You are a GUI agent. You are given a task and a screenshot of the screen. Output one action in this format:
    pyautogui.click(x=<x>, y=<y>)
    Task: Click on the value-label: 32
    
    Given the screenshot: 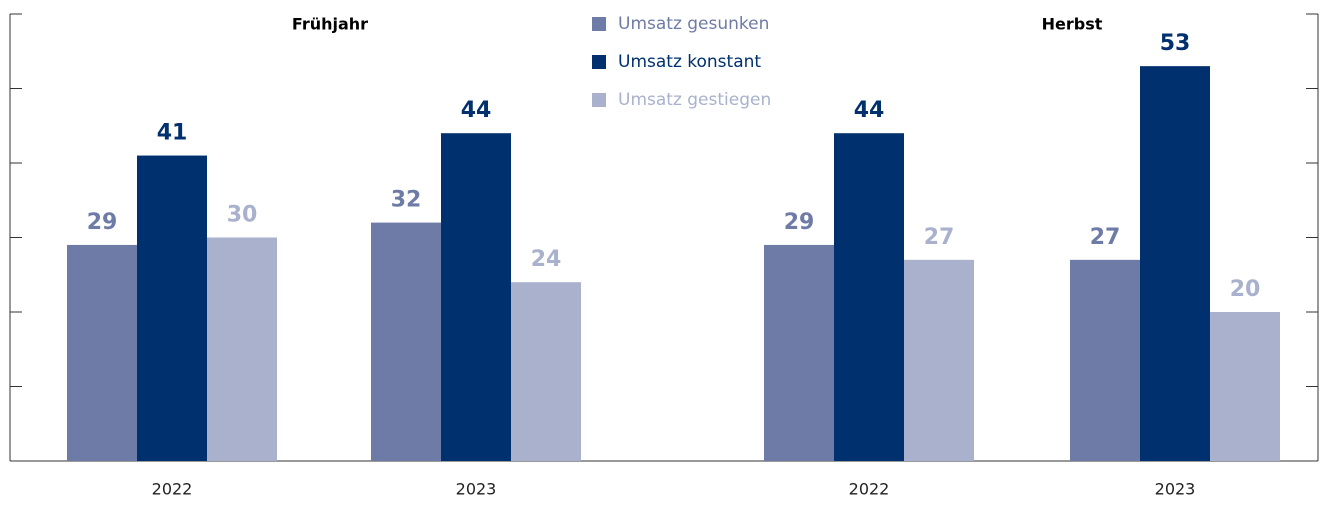 What is the action you would take?
    pyautogui.click(x=406, y=200)
    